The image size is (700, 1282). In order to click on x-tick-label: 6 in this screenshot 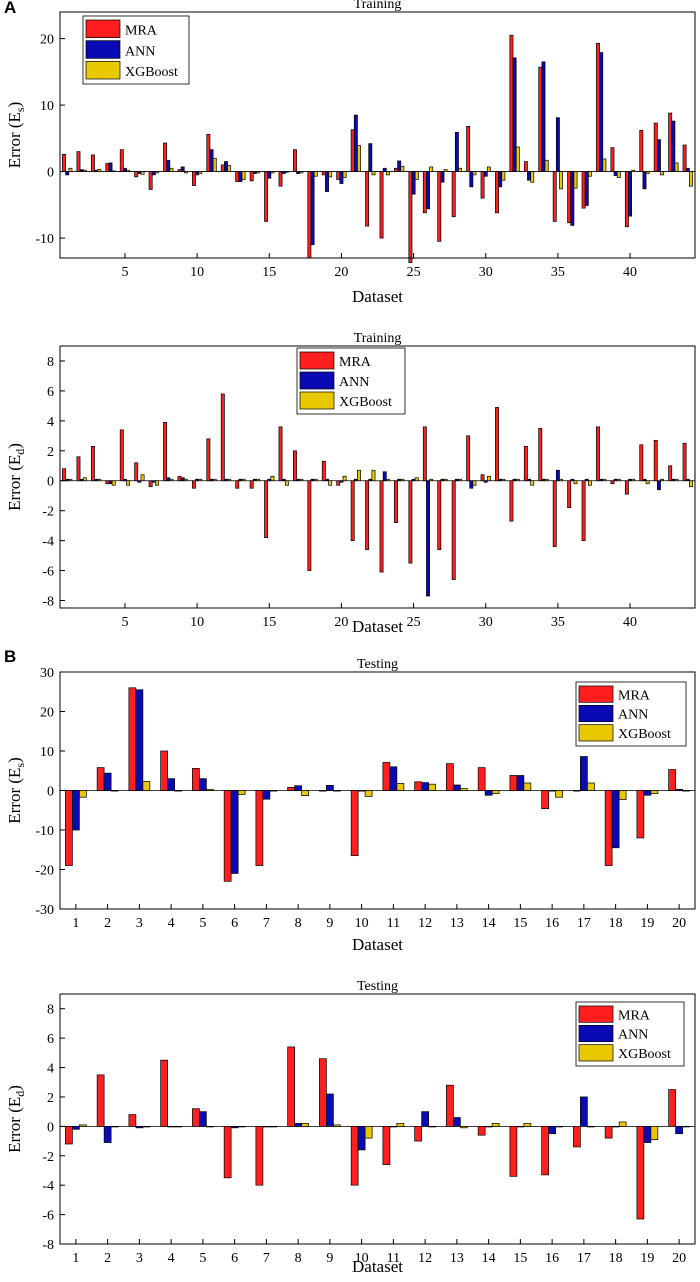, I will do `click(234, 1258)`.